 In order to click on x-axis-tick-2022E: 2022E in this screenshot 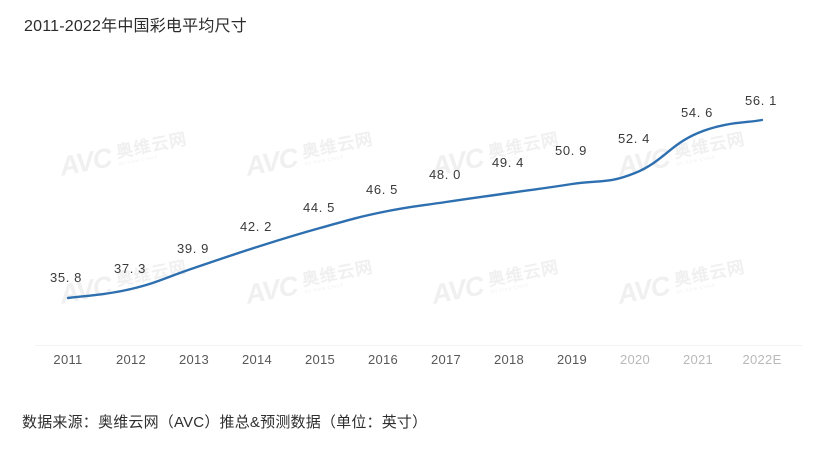, I will do `click(762, 359)`.